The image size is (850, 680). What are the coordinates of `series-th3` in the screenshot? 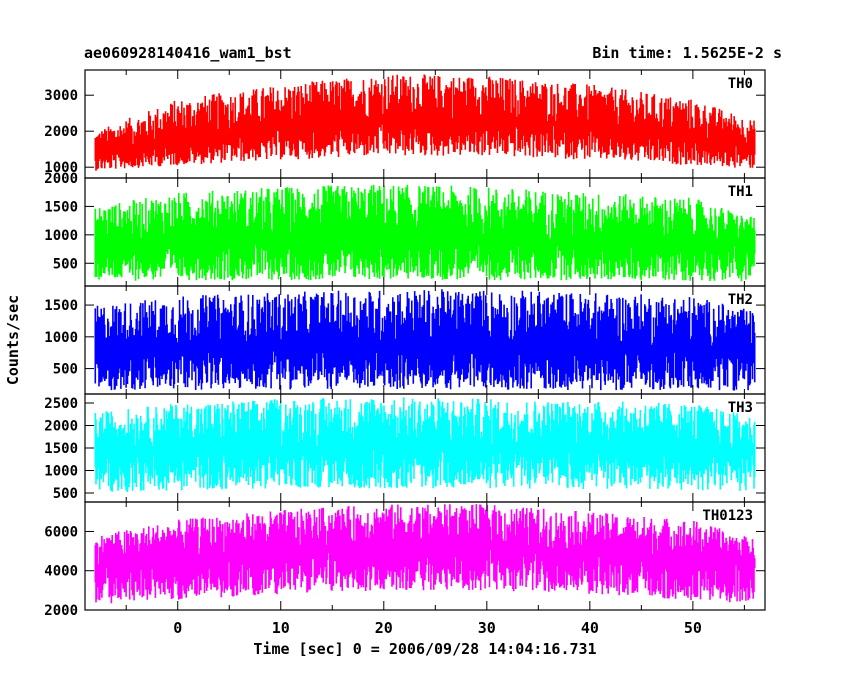 It's located at (425, 444).